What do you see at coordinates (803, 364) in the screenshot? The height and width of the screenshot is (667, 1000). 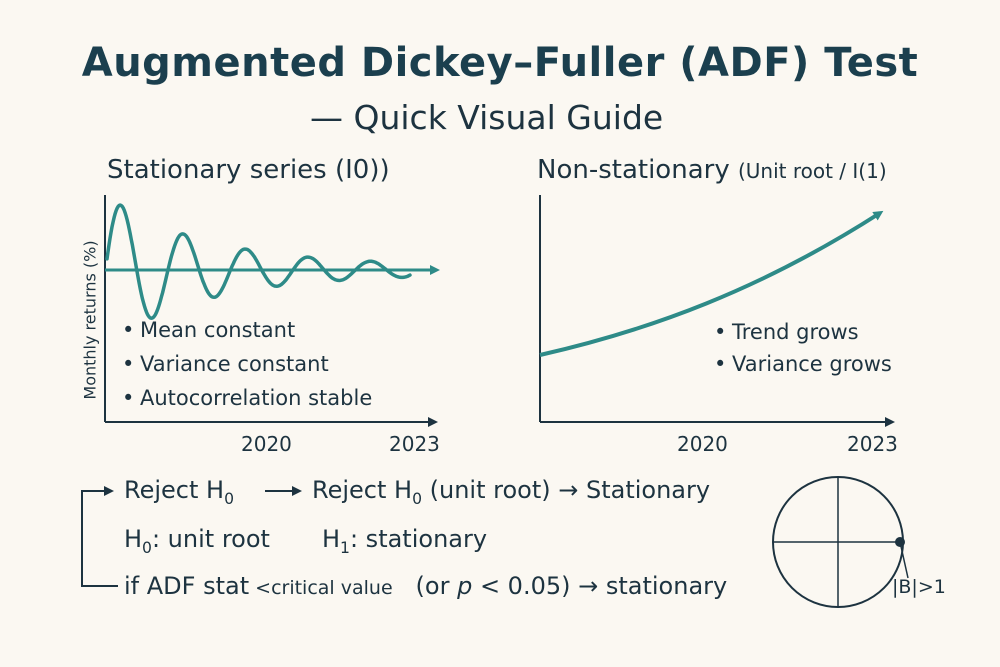 I see `right-bullet-2: • Variance grows` at bounding box center [803, 364].